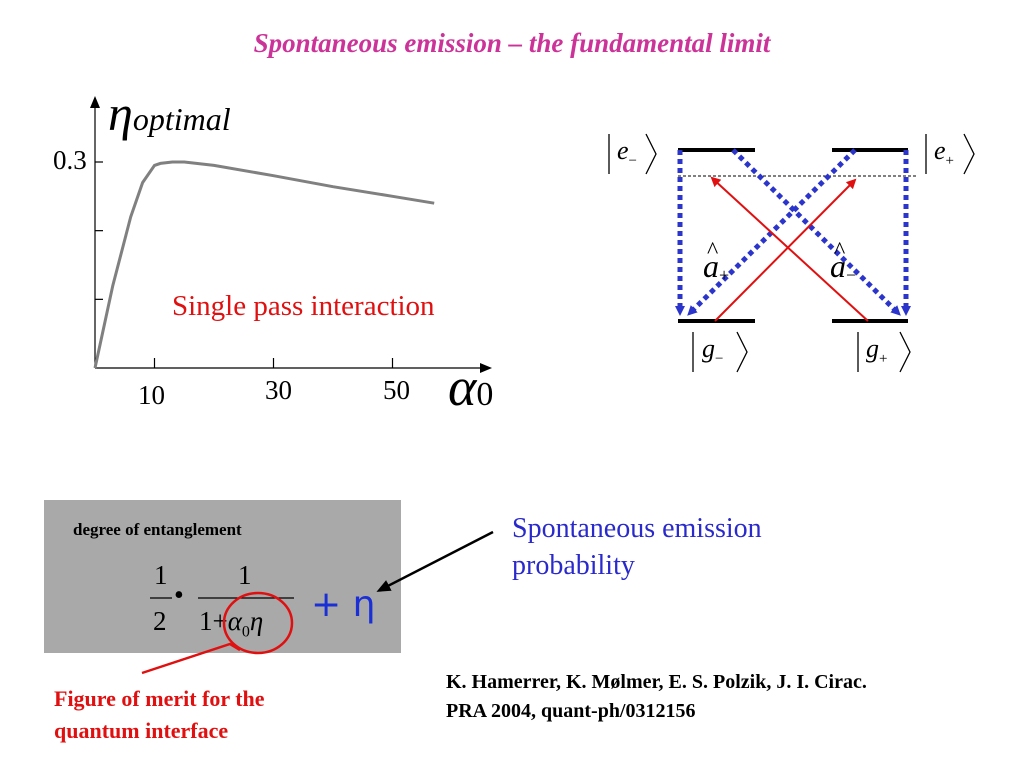 Image resolution: width=1024 pixels, height=768 pixels. What do you see at coordinates (161, 575) in the screenshot?
I see `half-numerator: 1` at bounding box center [161, 575].